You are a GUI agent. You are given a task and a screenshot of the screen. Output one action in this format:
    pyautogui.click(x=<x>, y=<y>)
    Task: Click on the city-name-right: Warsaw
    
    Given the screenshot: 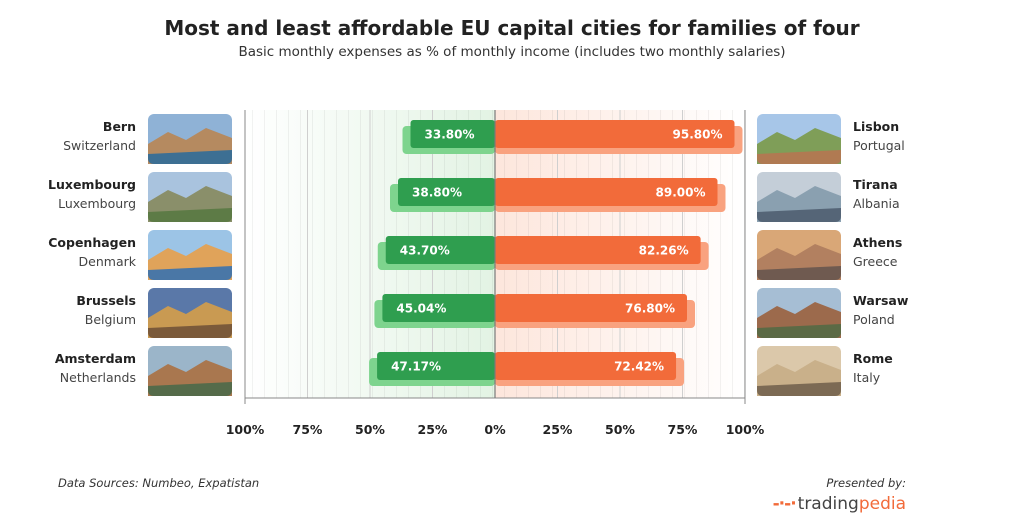 What is the action you would take?
    pyautogui.click(x=881, y=300)
    